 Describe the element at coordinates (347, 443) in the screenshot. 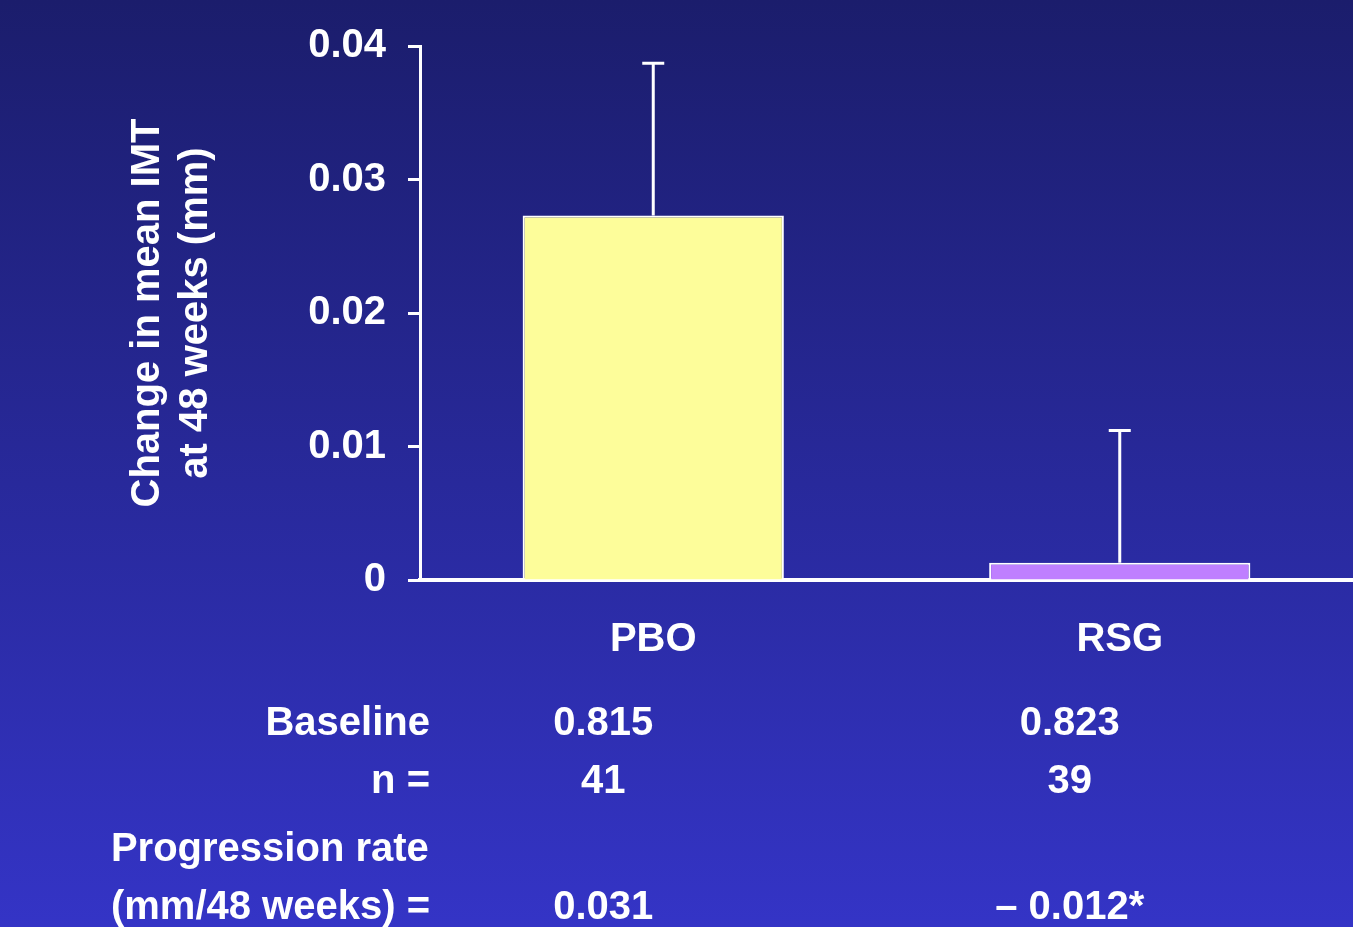

I see `y-tick-label: 0.01` at that location.